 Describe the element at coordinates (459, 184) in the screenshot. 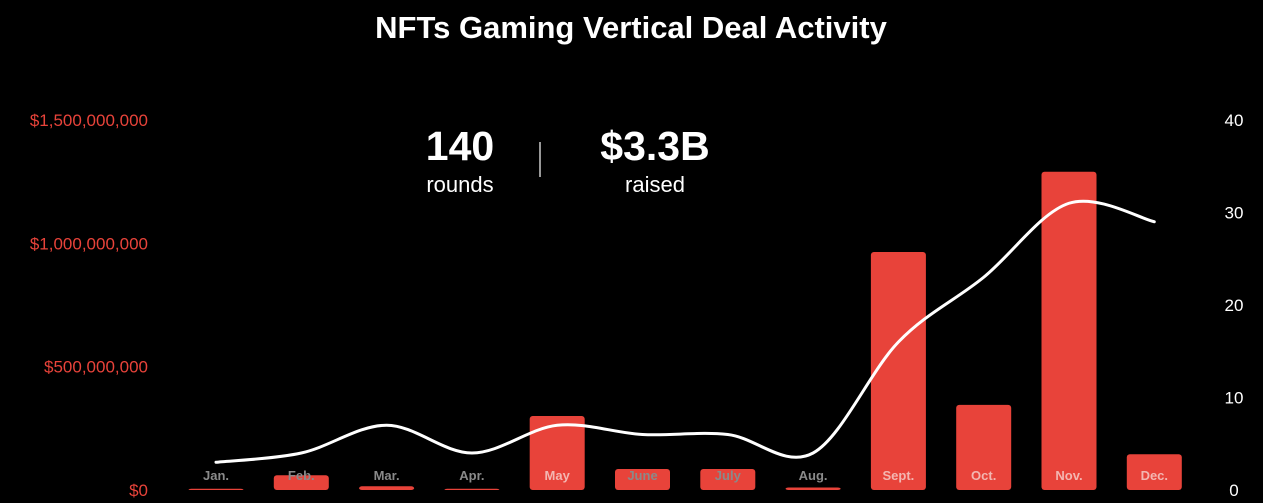

I see `stat-rounds-caption: rounds` at that location.